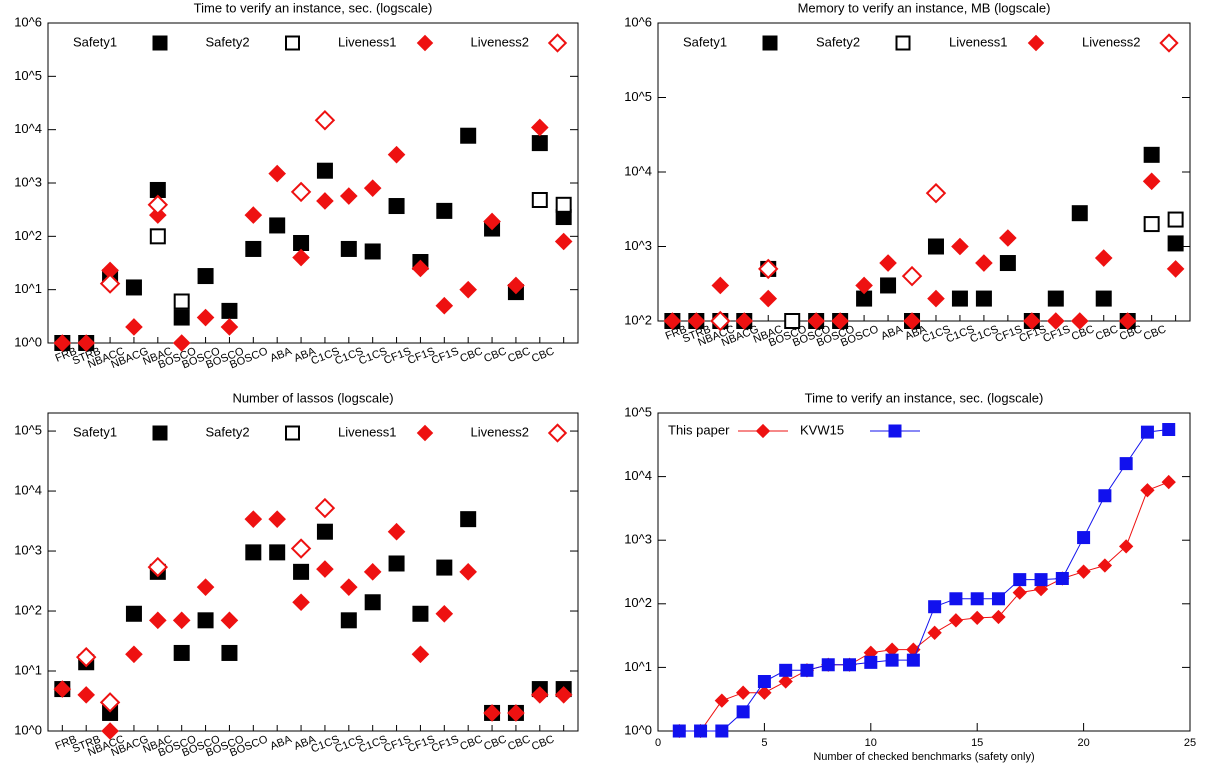 This screenshot has height=768, width=1206. I want to click on y-tick-label: 10^0, so click(28, 729).